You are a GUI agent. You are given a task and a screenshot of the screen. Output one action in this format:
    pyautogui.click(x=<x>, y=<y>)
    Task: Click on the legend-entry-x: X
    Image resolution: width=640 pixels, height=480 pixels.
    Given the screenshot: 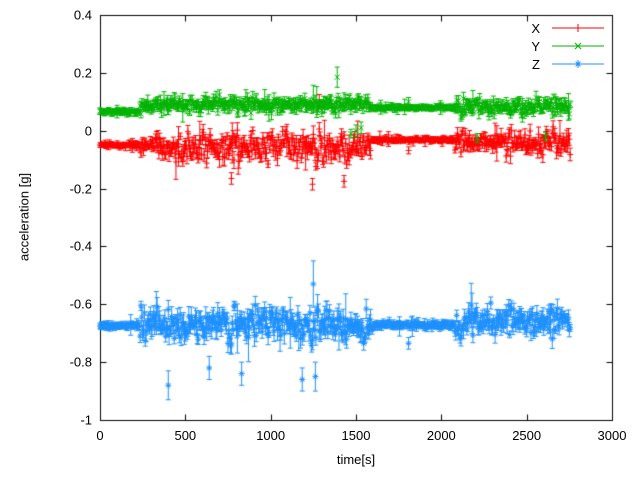 What is the action you would take?
    pyautogui.click(x=568, y=28)
    